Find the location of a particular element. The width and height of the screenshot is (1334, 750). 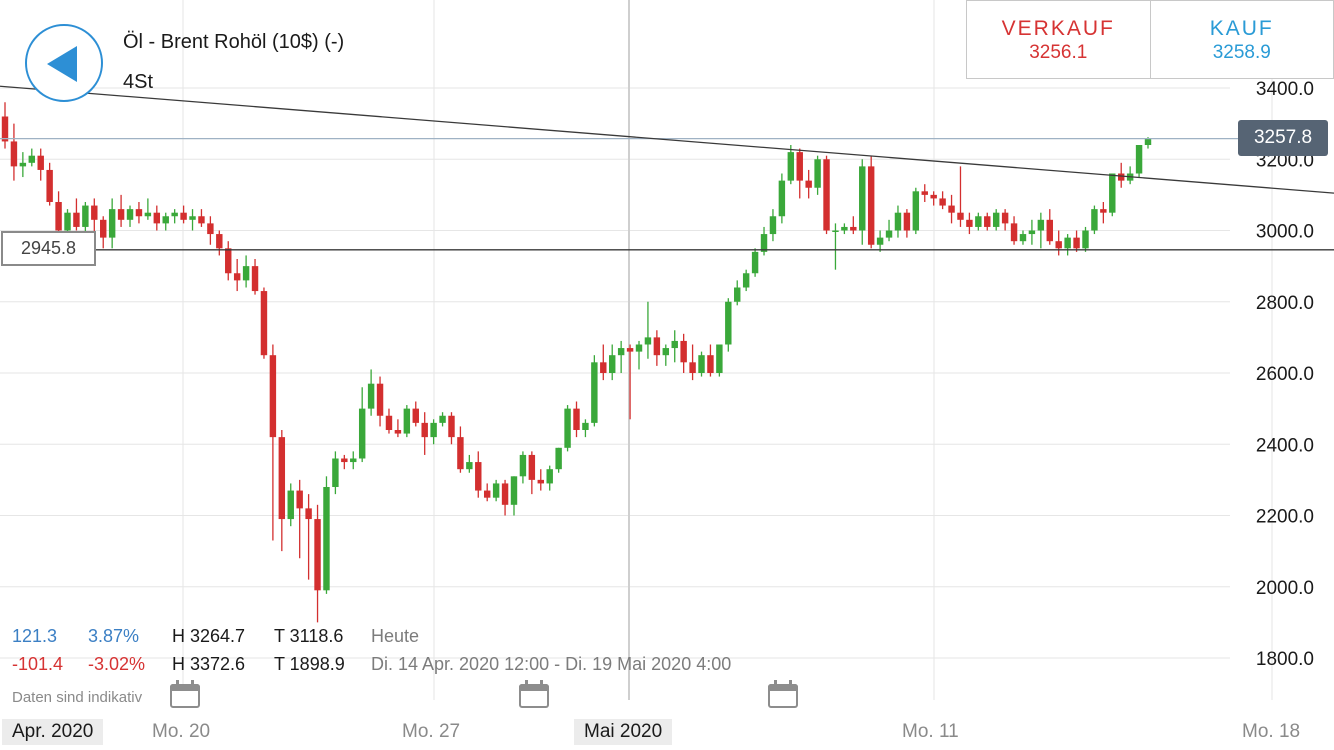

instrument-title: Öl - Brent Rohöl (10$) (-) is located at coordinates (234, 42).